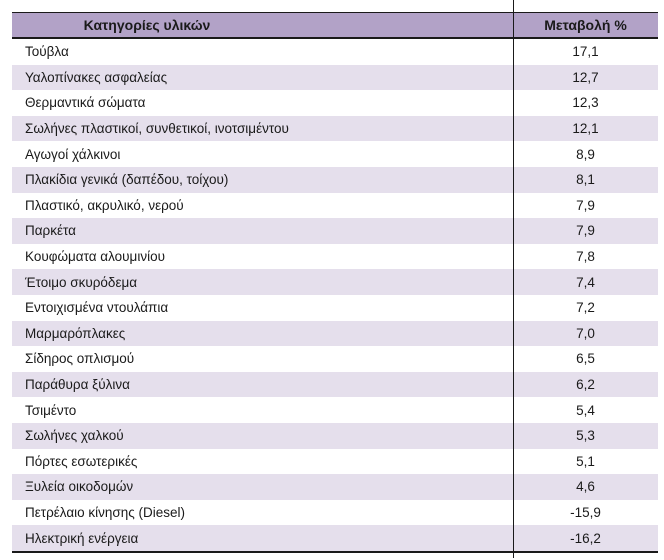  Describe the element at coordinates (85, 103) in the screenshot. I see `category-cell: Θερμαντικά σώματα` at that location.